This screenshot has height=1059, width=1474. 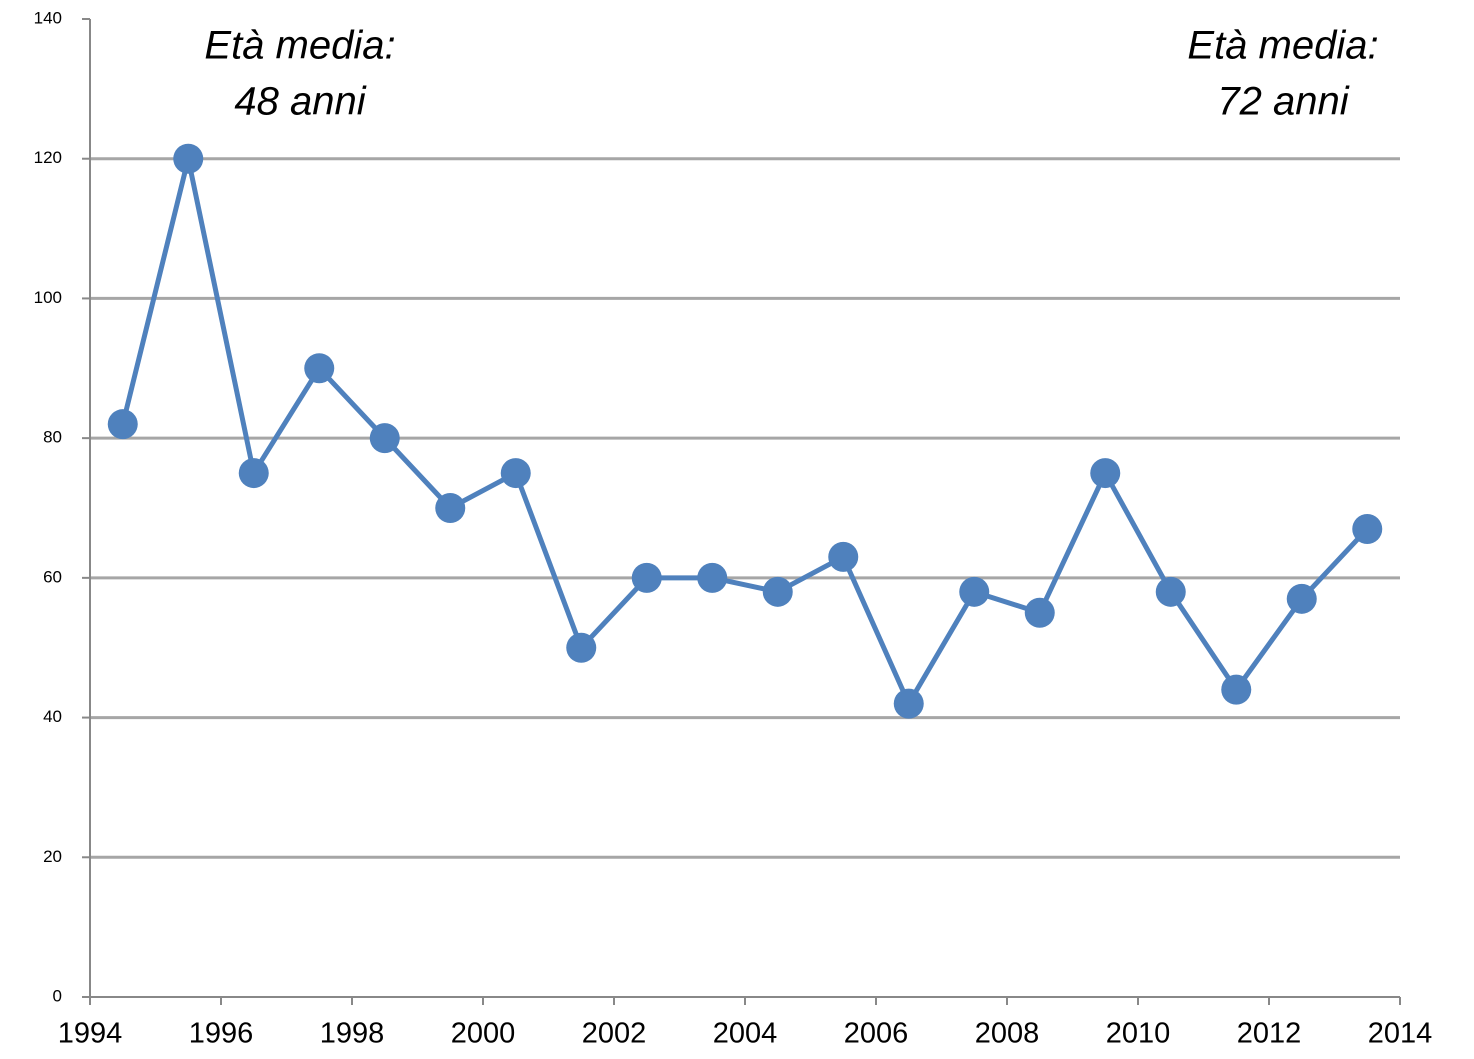 What do you see at coordinates (352, 1034) in the screenshot?
I see `x-tick-label: 1998` at bounding box center [352, 1034].